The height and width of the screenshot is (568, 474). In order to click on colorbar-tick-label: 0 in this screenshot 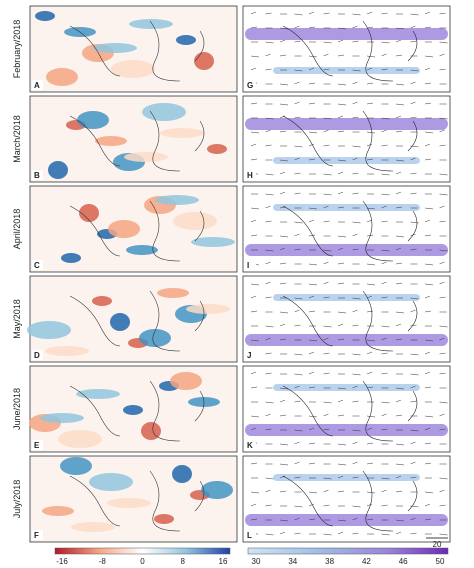, I will do `click(142, 561)`.